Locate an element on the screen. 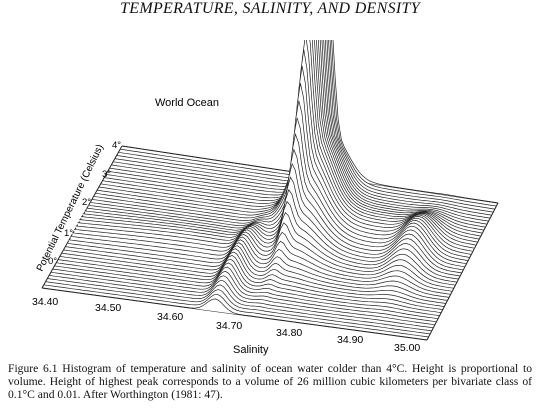 Image resolution: width=540 pixels, height=413 pixels. running-title: TEMPERATURE, SALINITY, AND DENSITY is located at coordinates (270, 8).